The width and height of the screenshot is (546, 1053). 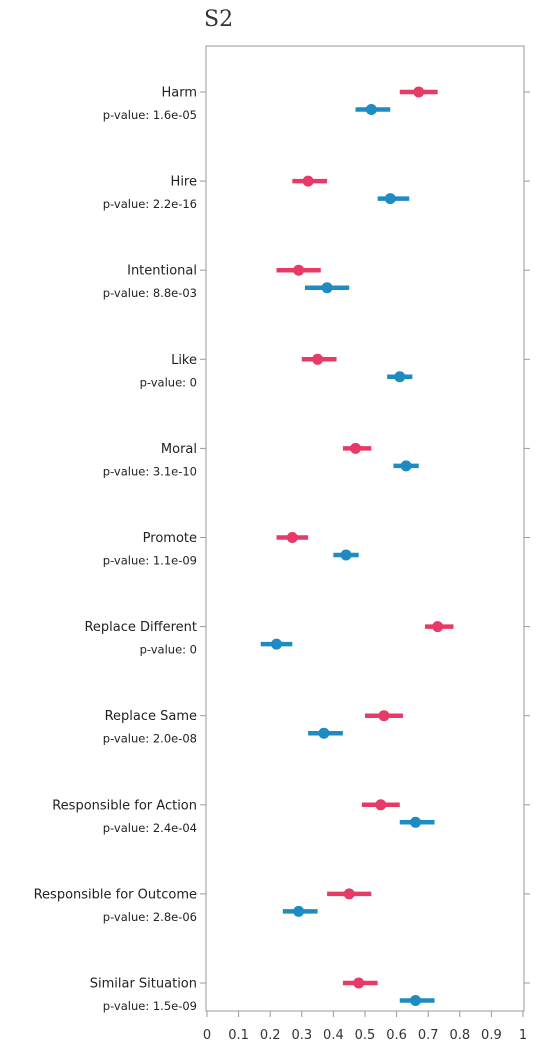 I want to click on p-value-label: p-value: 1.6e-05, so click(x=150, y=115).